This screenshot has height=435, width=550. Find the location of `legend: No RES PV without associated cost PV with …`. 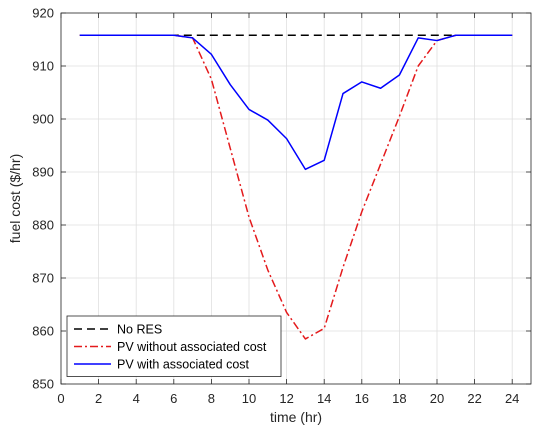

legend: No RES PV without associated cost PV with … is located at coordinates (174, 346).